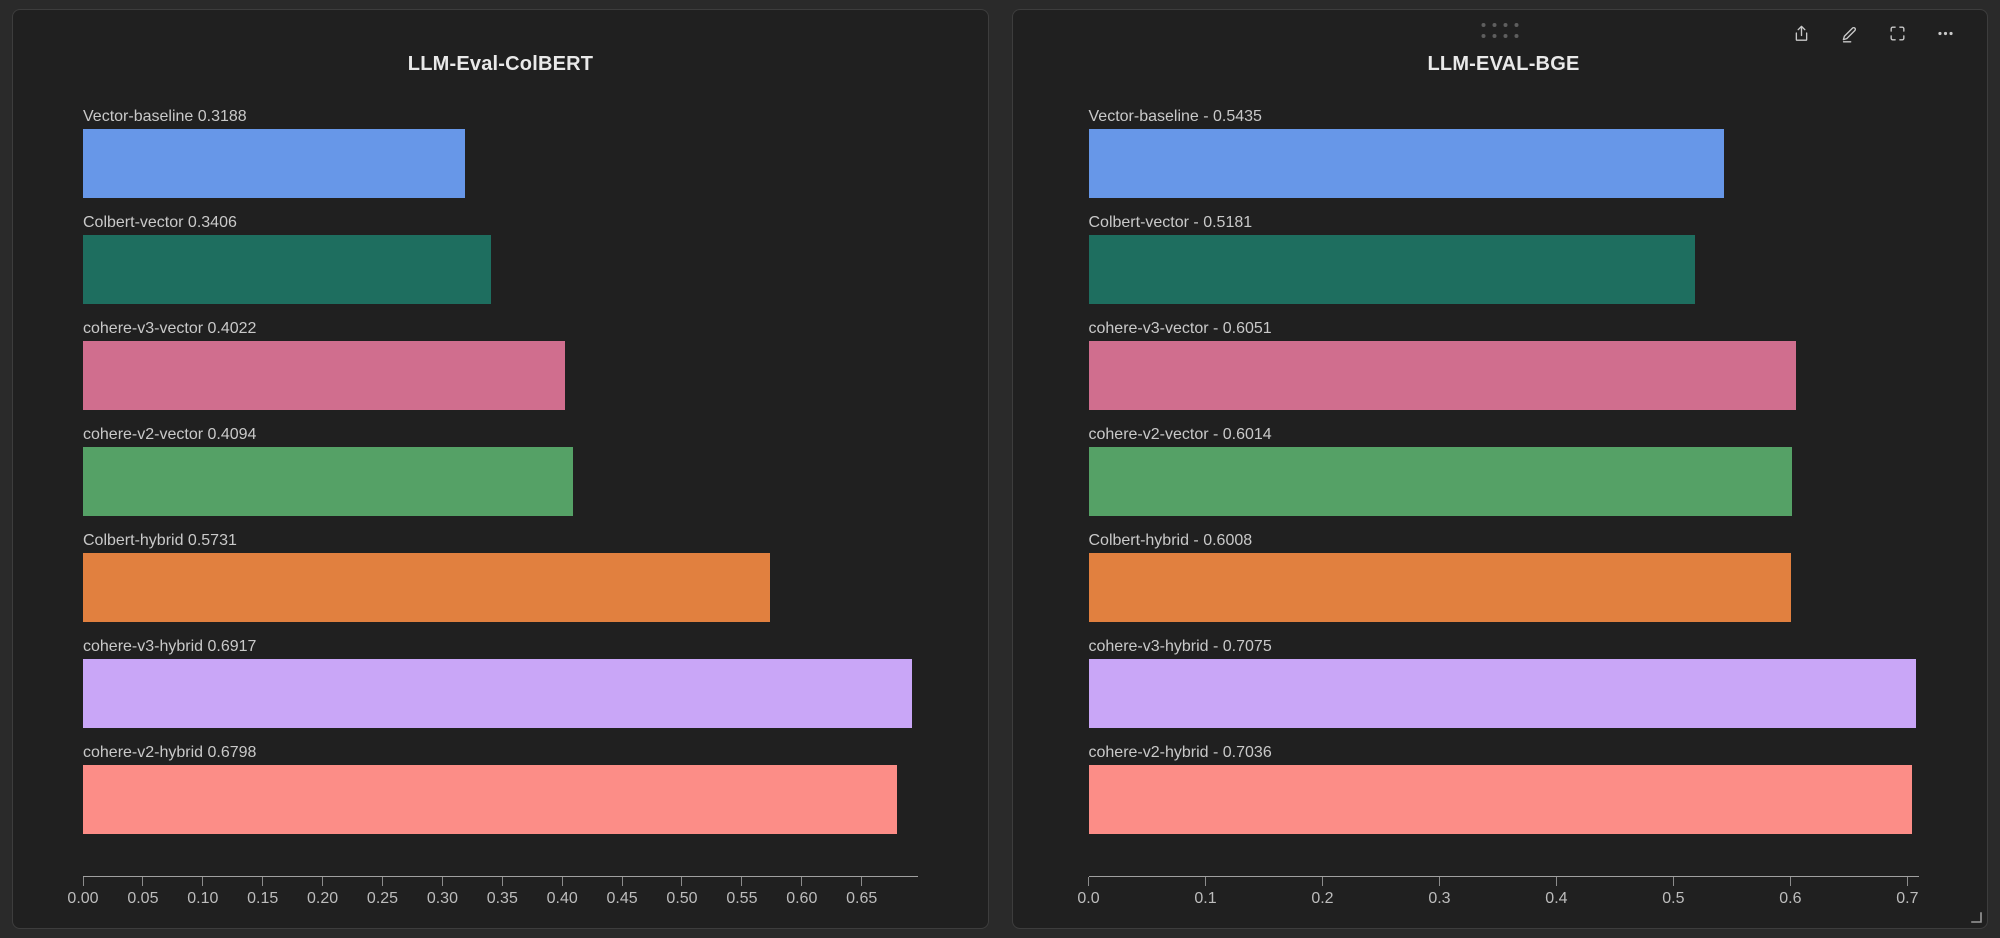 Image resolution: width=2000 pixels, height=938 pixels. I want to click on tick-label: 0.35, so click(502, 898).